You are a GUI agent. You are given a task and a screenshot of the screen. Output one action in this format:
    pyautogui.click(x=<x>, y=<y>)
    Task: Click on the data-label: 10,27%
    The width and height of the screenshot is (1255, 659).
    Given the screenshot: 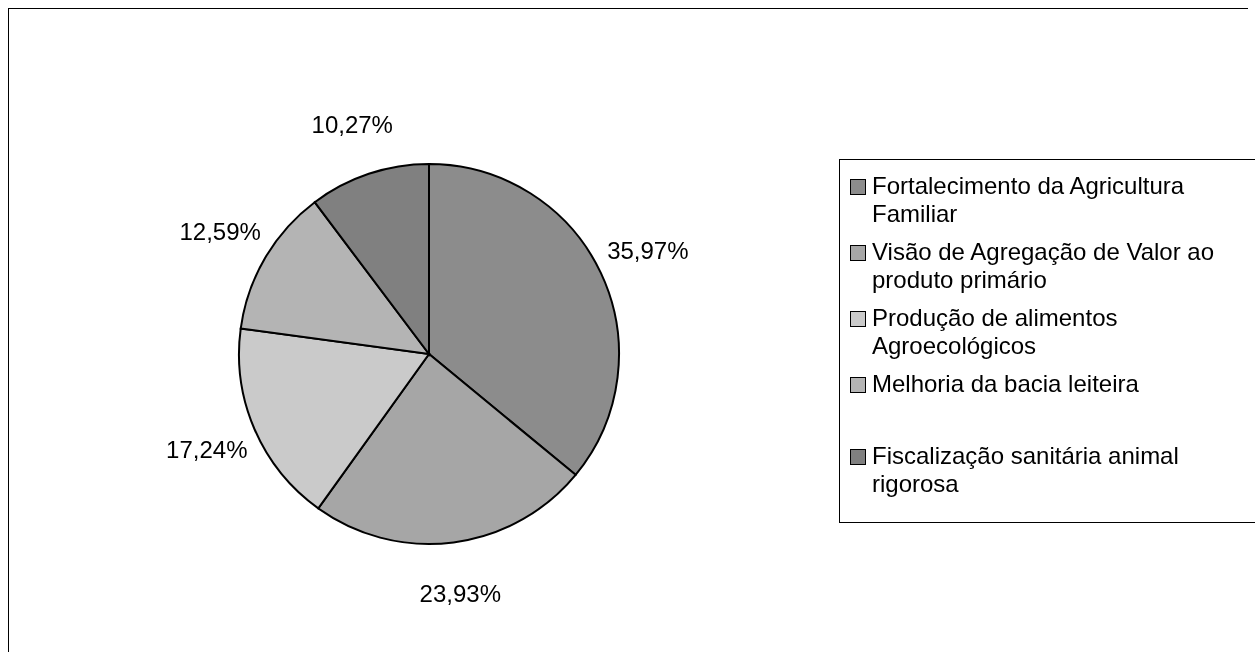 What is the action you would take?
    pyautogui.click(x=352, y=124)
    